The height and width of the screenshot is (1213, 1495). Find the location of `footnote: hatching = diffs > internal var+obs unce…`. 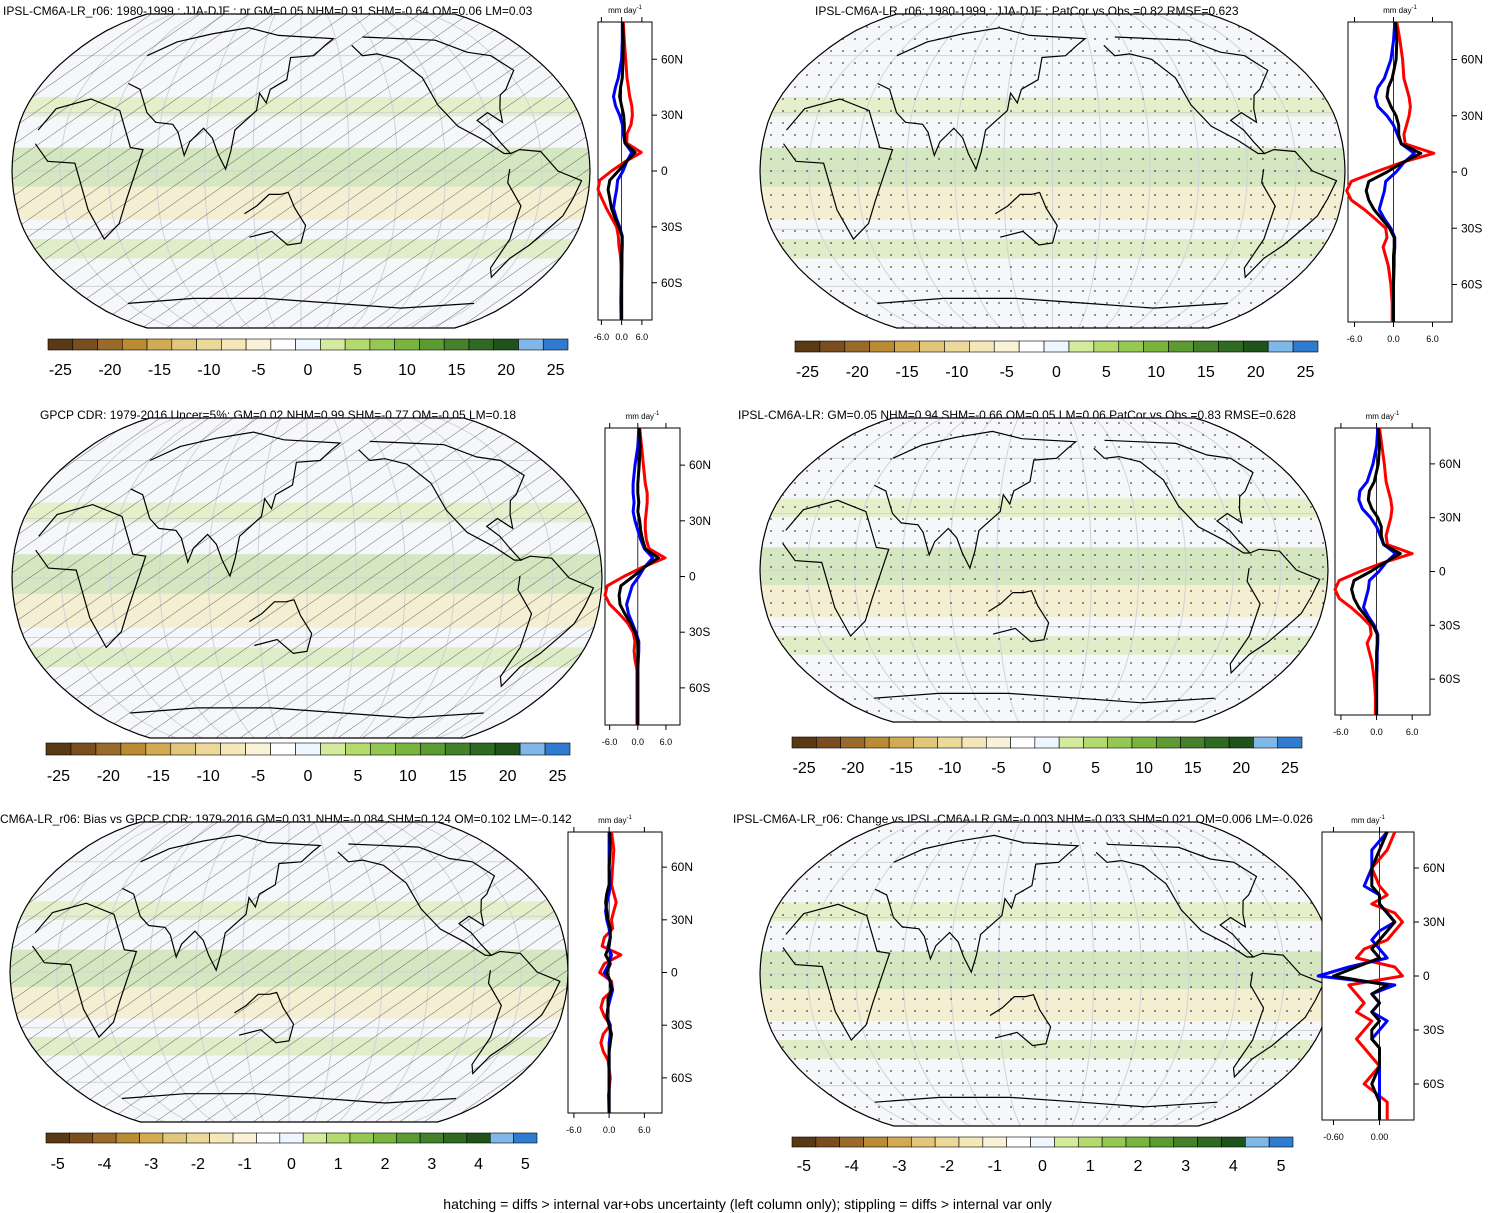

footnote: hatching = diffs > internal var+obs unce… is located at coordinates (747, 1204).